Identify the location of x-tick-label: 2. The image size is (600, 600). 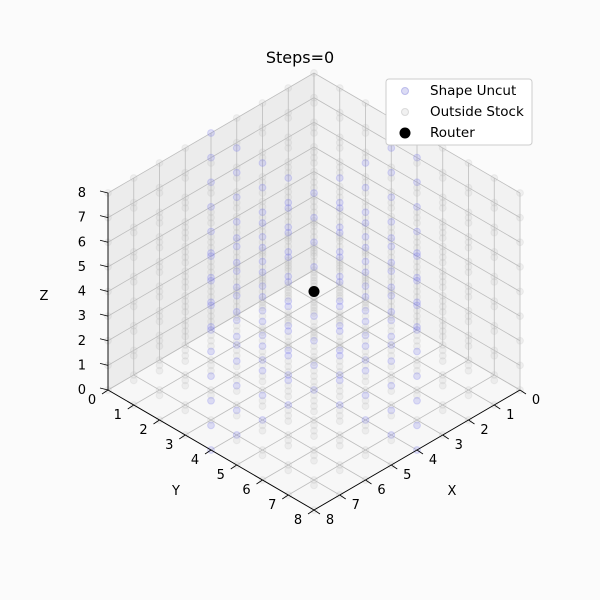
(484, 430).